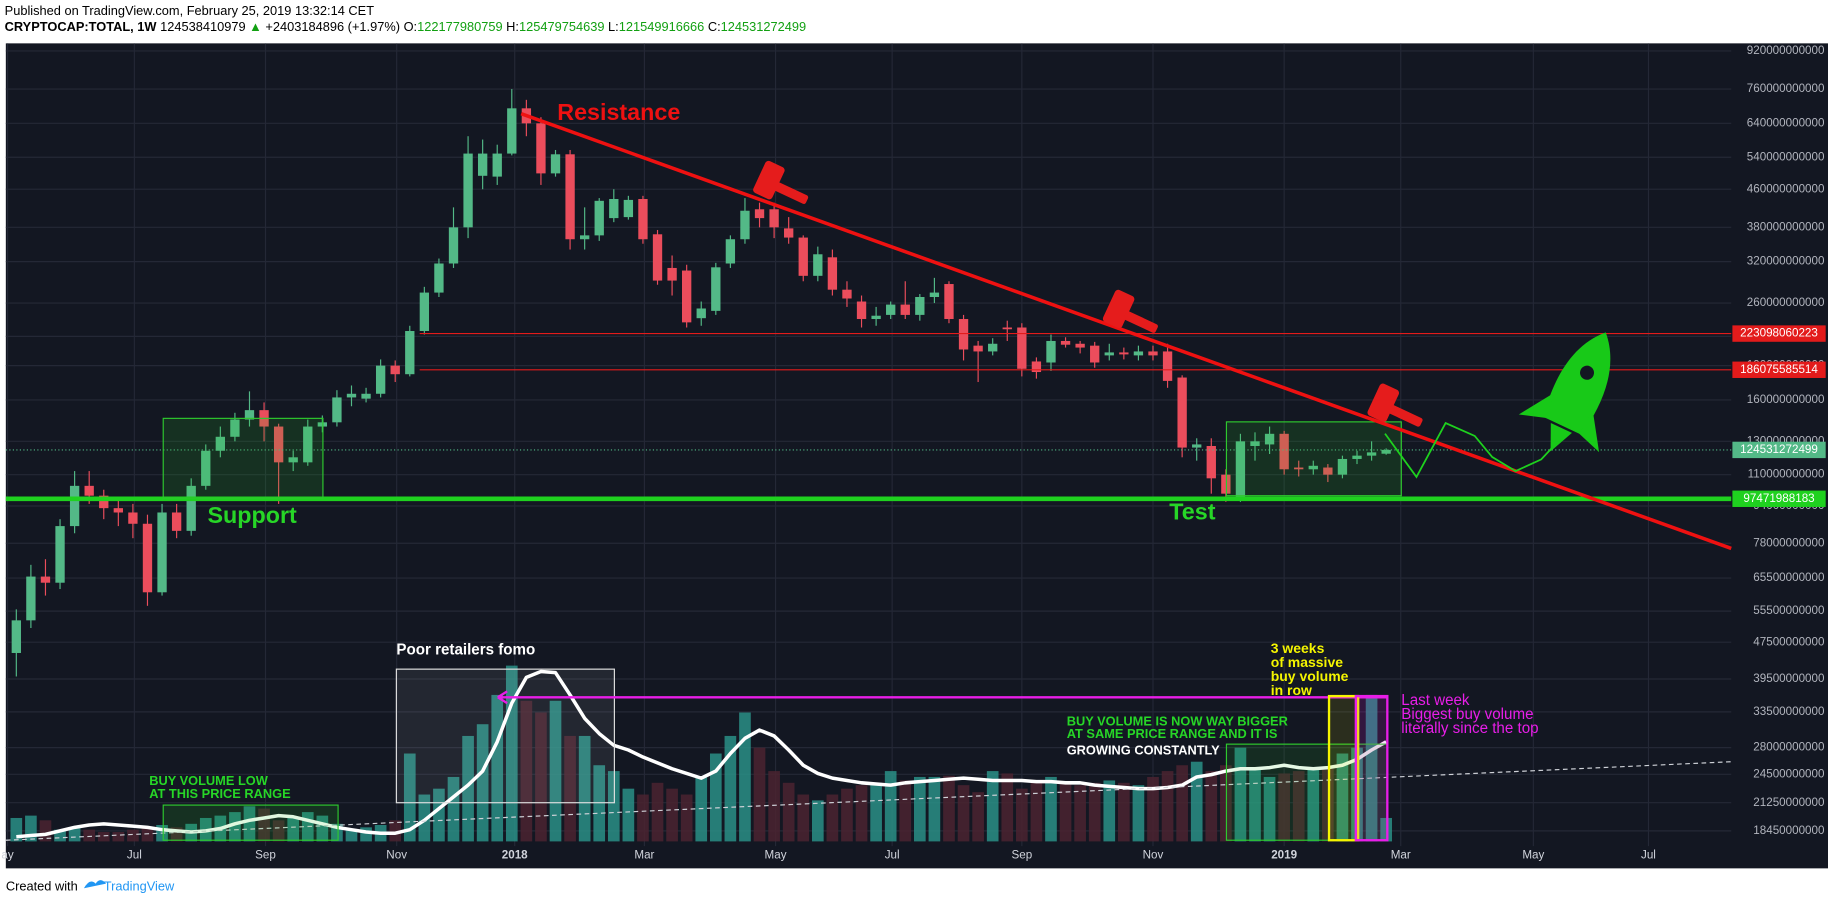 This screenshot has width=1828, height=900. Describe the element at coordinates (1786, 474) in the screenshot. I see `y-tick-label: 110000000000` at that location.